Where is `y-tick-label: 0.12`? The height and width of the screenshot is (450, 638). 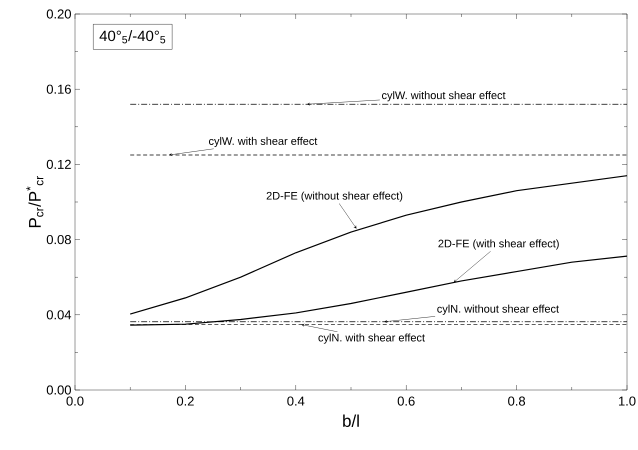
y-tick-label: 0.12 is located at coordinates (58, 164).